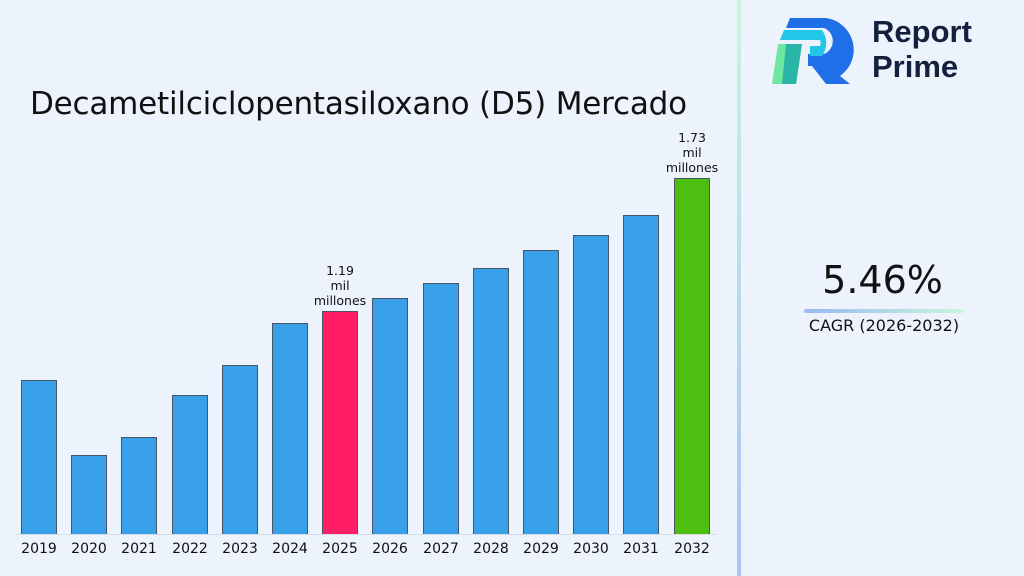 This screenshot has width=1024, height=576. I want to click on cagr-underline, so click(884, 311).